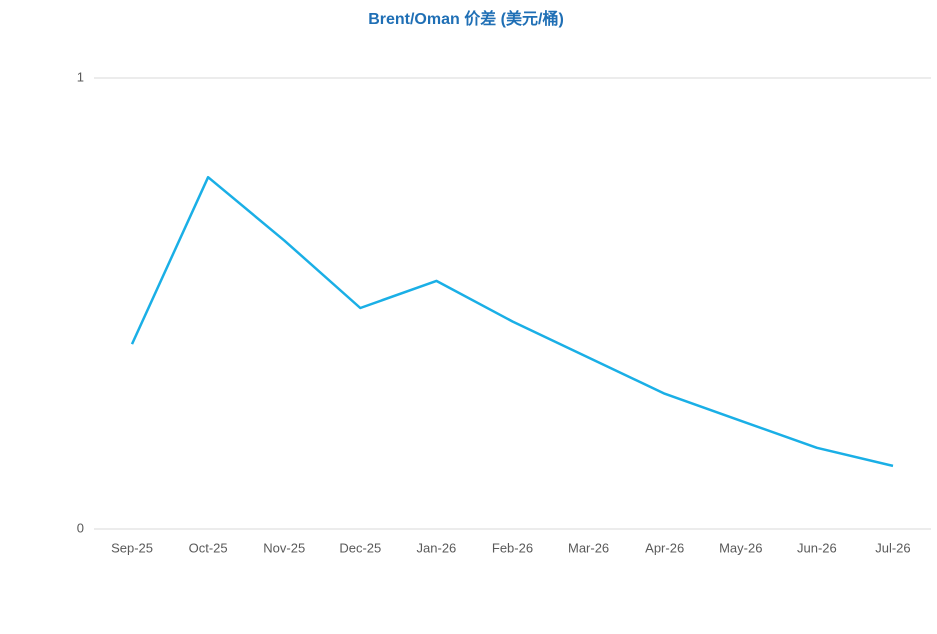 This screenshot has height=634, width=937. Describe the element at coordinates (588, 547) in the screenshot. I see `x-tick-label: Mar-26` at that location.